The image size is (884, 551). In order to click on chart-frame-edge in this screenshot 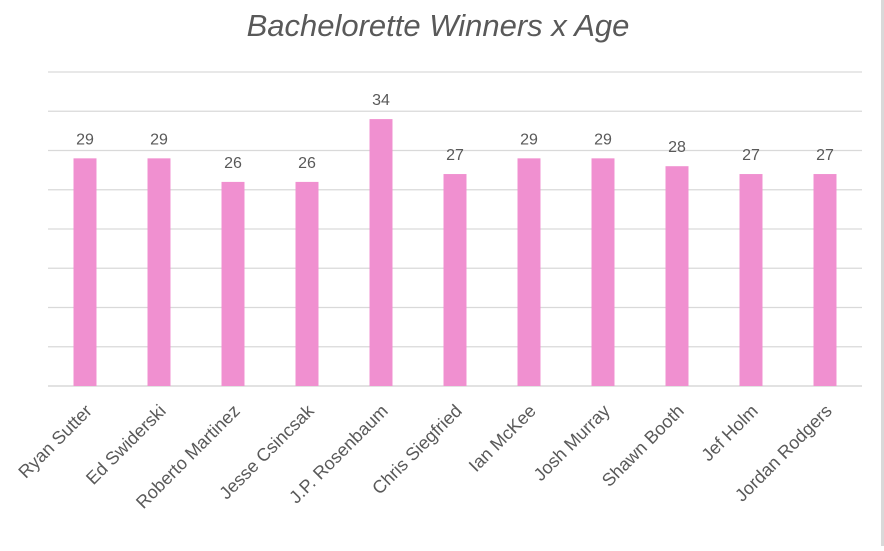, I will do `click(882, 273)`.